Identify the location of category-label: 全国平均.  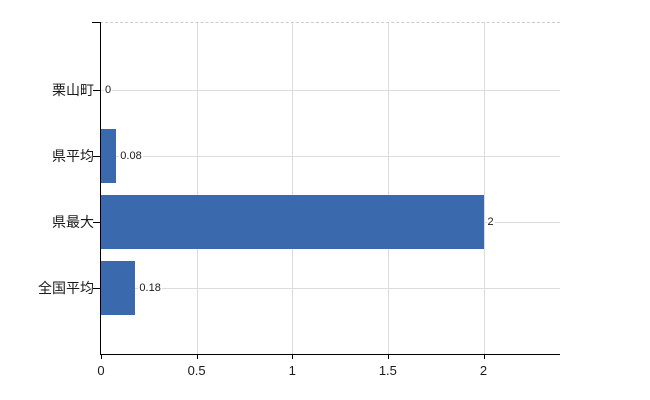
(66, 288).